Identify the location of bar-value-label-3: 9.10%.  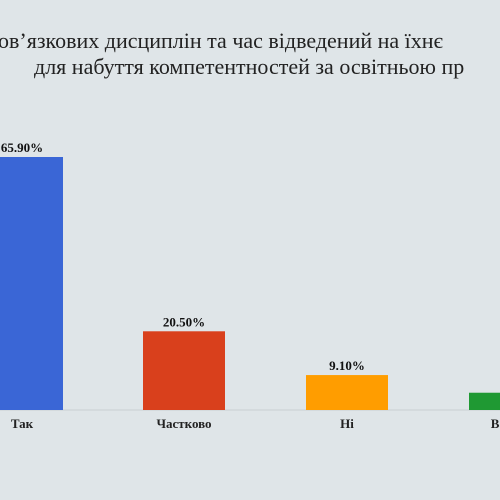
(347, 365).